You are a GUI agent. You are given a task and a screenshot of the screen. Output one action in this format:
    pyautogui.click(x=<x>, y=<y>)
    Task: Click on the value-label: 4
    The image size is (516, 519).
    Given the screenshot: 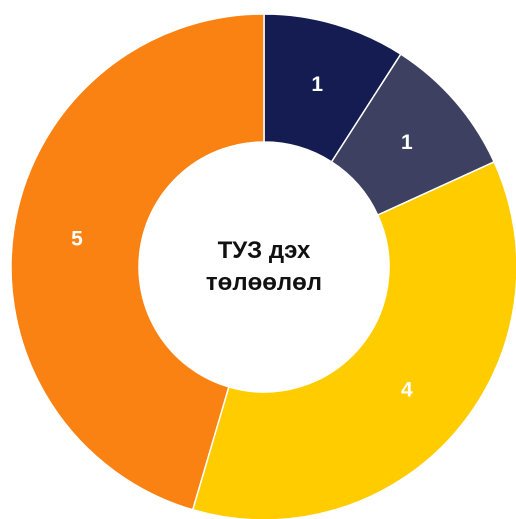 What is the action you would take?
    pyautogui.click(x=407, y=389)
    